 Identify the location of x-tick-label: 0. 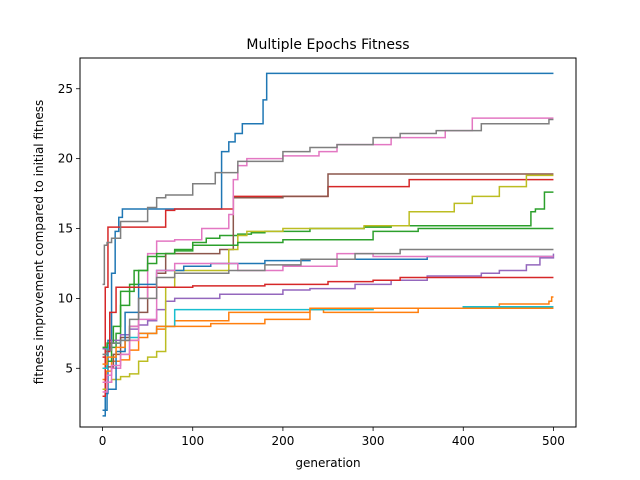
(103, 441).